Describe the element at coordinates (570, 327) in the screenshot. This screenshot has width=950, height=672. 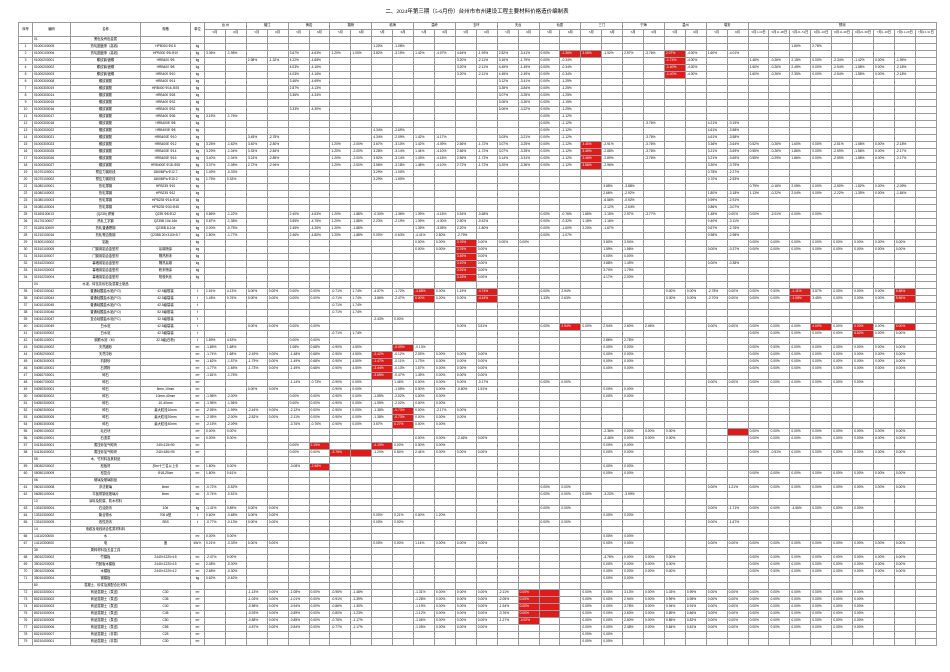
I see `cell-value: 2.94%` at that location.